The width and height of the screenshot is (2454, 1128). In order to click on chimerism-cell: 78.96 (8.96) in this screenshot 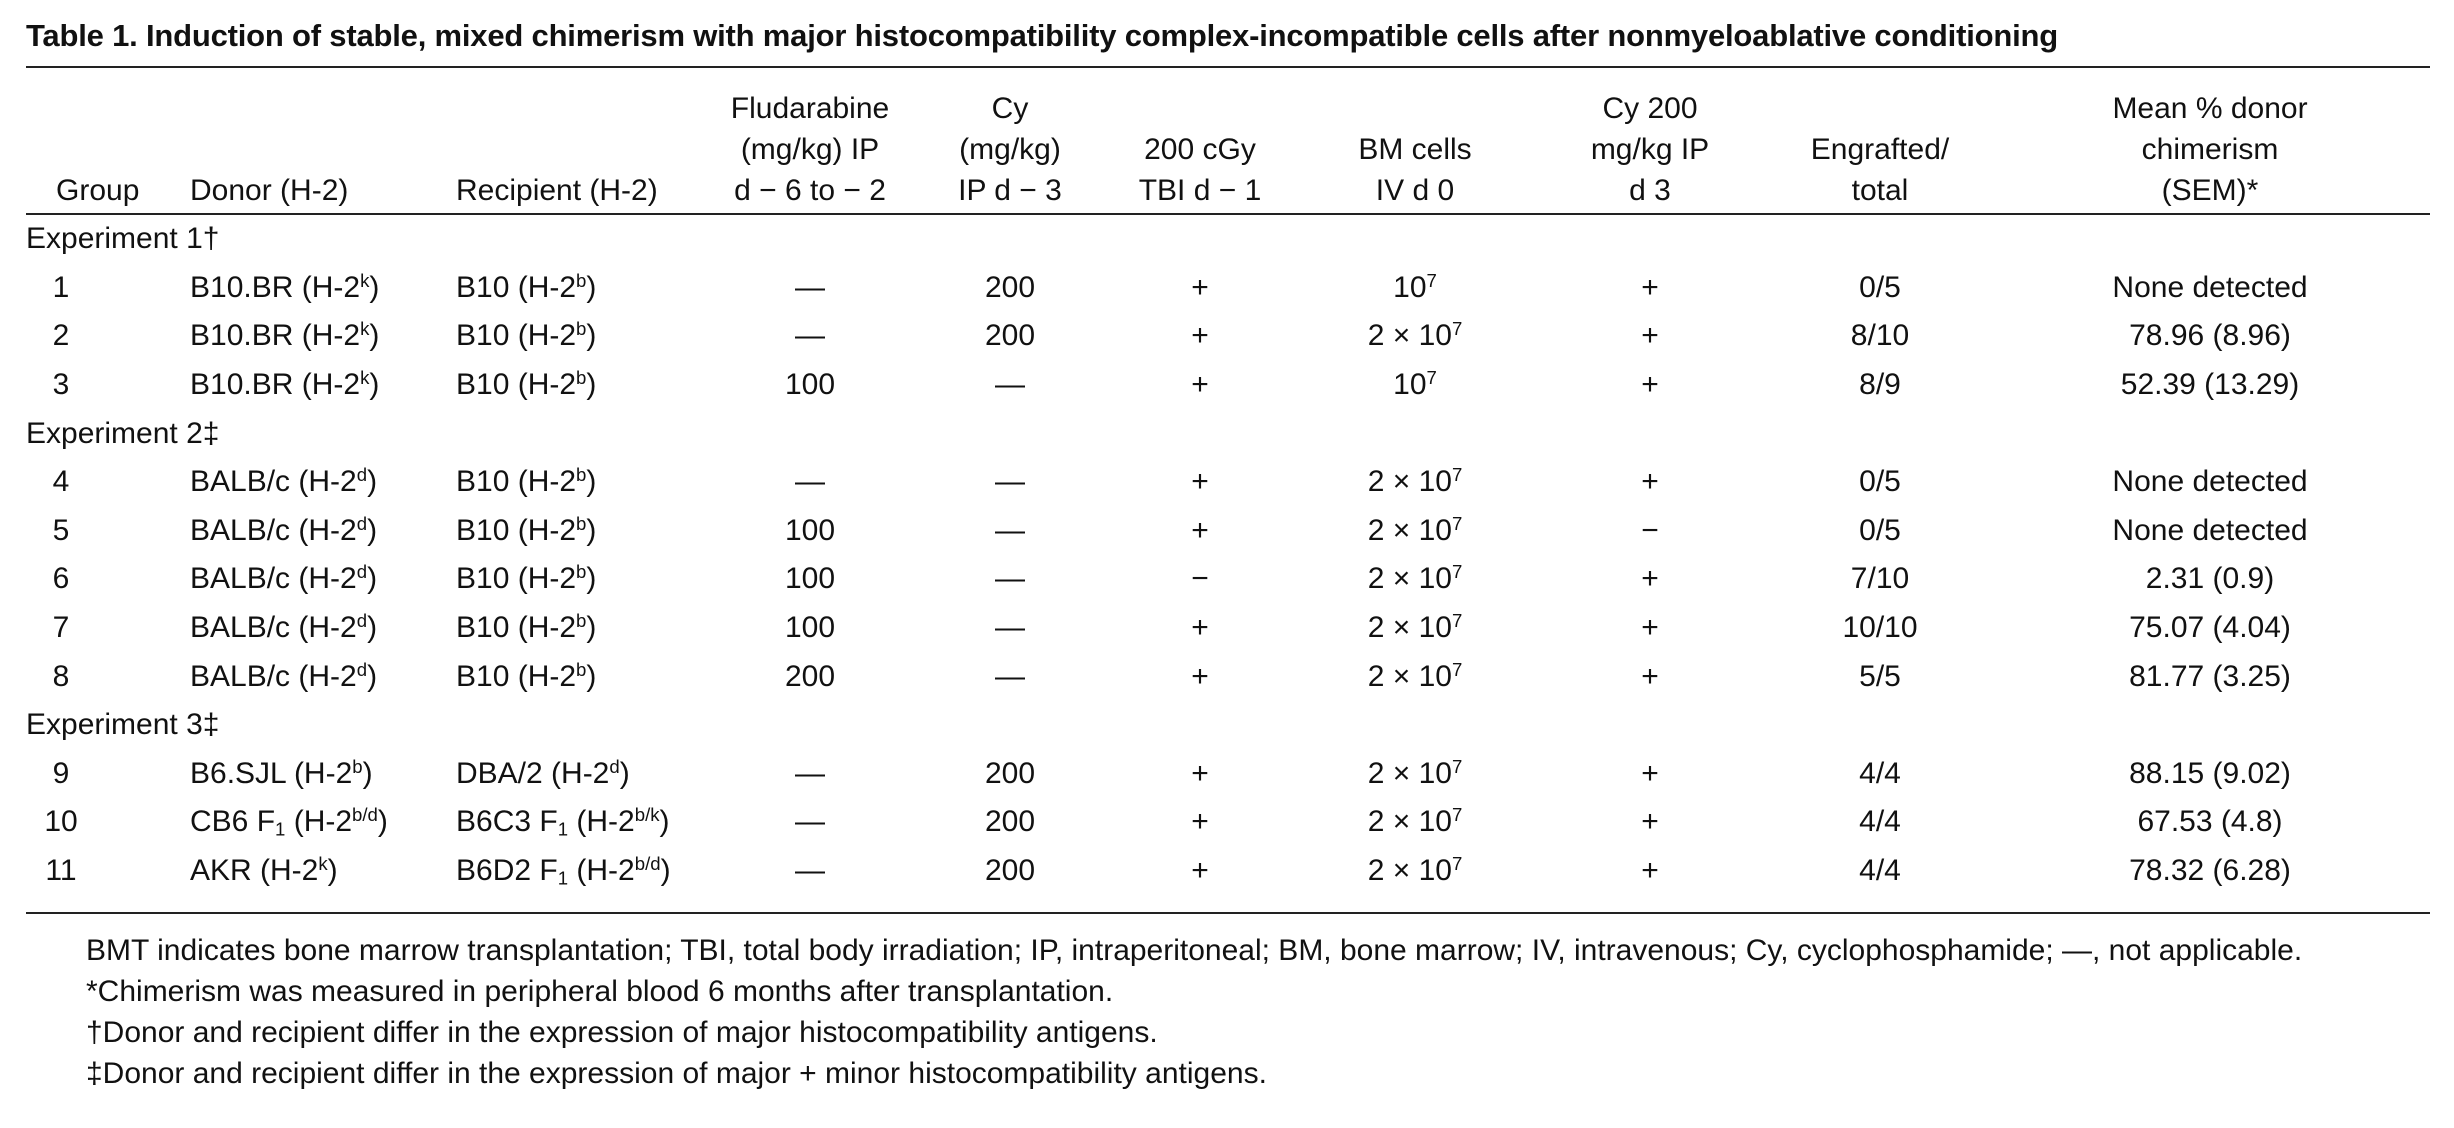, I will do `click(2210, 336)`.